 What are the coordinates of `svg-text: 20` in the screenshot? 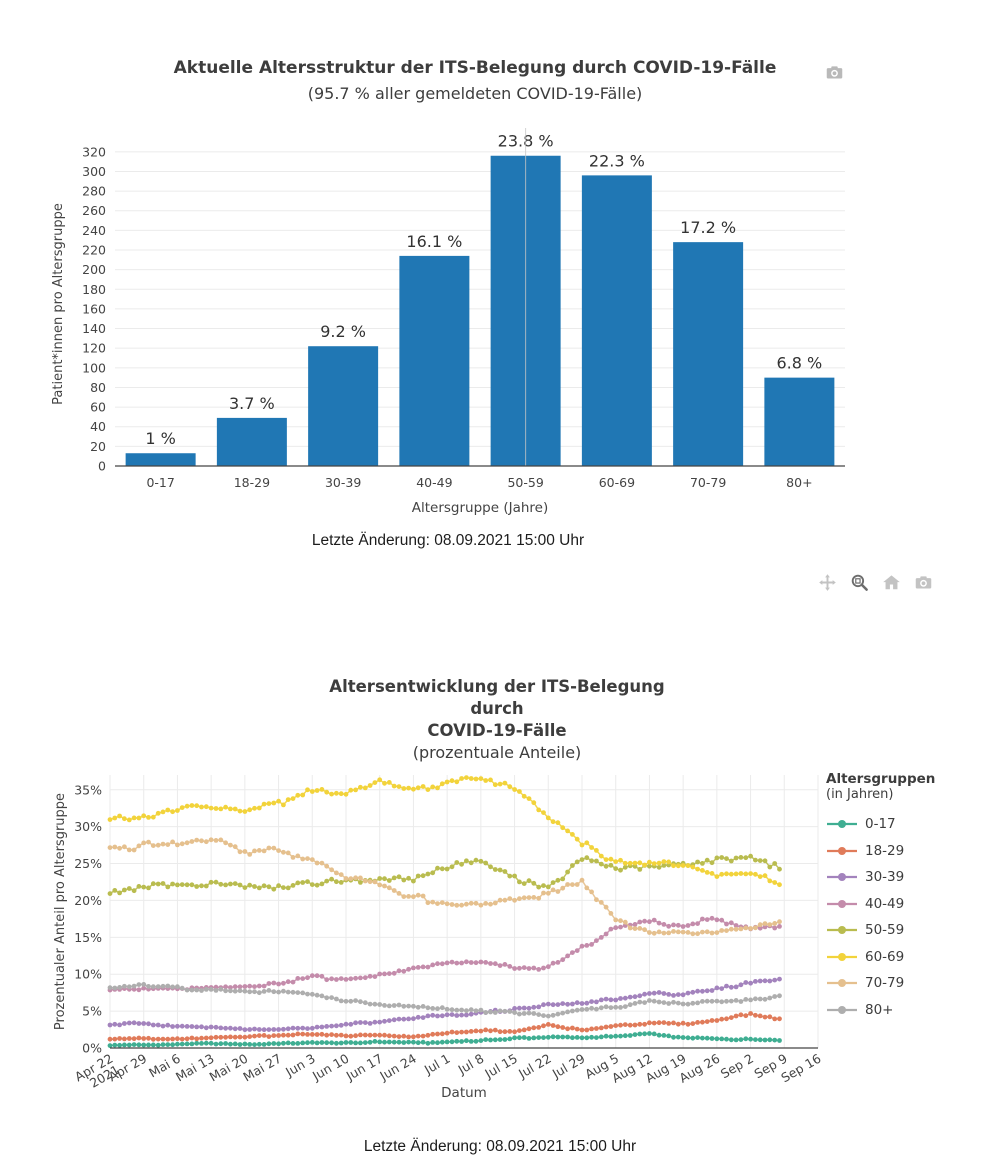 It's located at (98, 446).